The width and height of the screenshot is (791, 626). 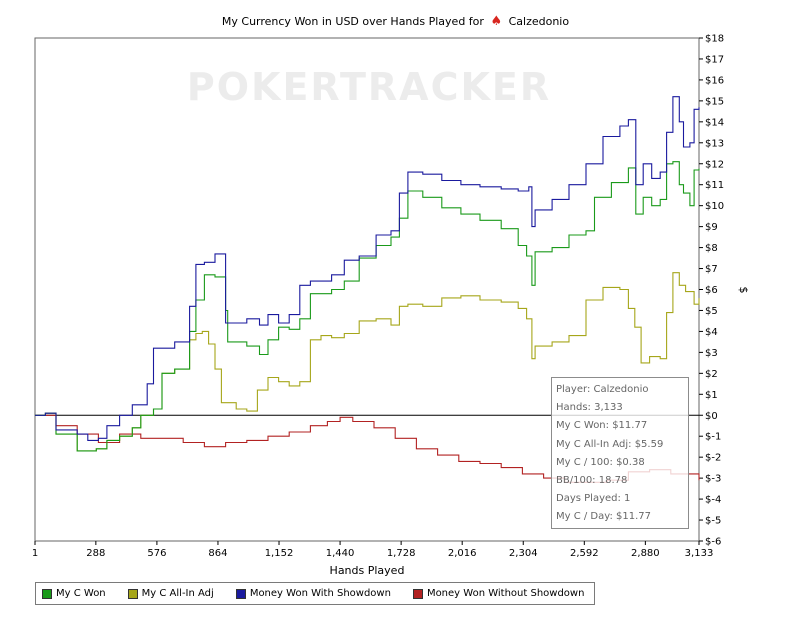 What do you see at coordinates (593, 499) in the screenshot?
I see `tooltip-line: Days Played: 1` at bounding box center [593, 499].